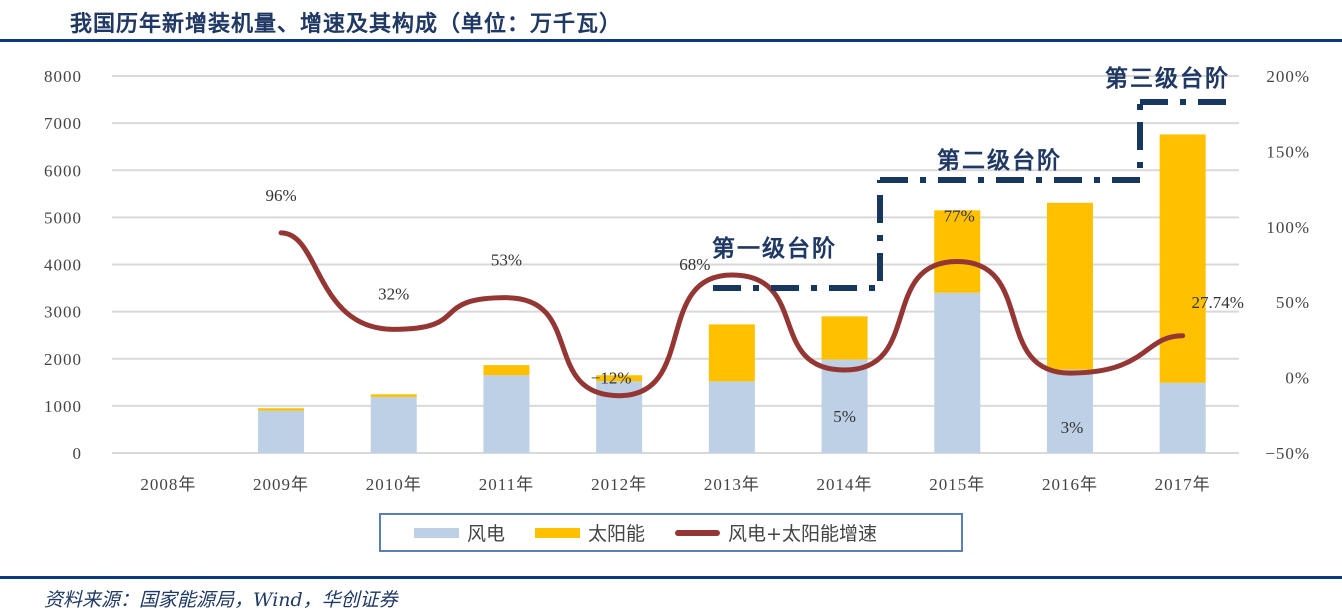 The width and height of the screenshot is (1342, 616). I want to click on legend-item-growth: 风电+太阳能增速, so click(776, 532).